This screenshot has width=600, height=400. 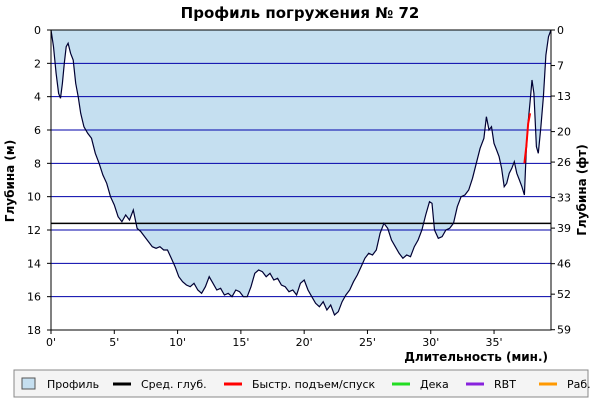 I want to click on legend-item: RBT, so click(x=491, y=384).